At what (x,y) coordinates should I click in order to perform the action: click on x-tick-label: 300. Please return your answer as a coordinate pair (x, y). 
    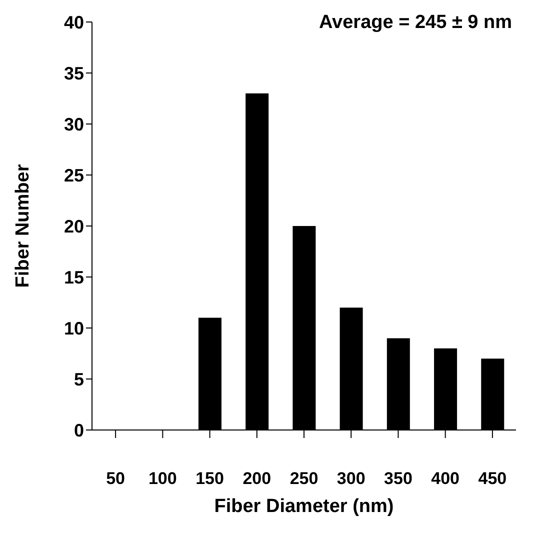
    Looking at the image, I should click on (351, 478).